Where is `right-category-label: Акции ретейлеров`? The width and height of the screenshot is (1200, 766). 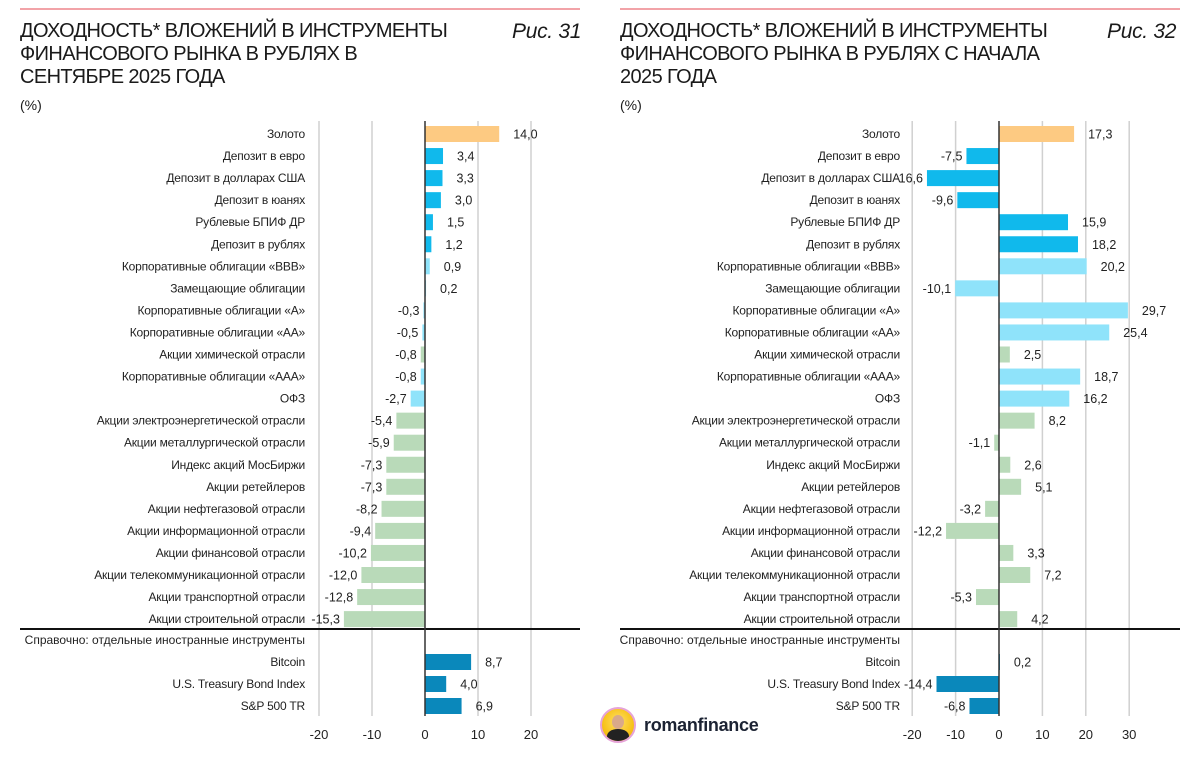
right-category-label: Акции ретейлеров is located at coordinates (850, 487).